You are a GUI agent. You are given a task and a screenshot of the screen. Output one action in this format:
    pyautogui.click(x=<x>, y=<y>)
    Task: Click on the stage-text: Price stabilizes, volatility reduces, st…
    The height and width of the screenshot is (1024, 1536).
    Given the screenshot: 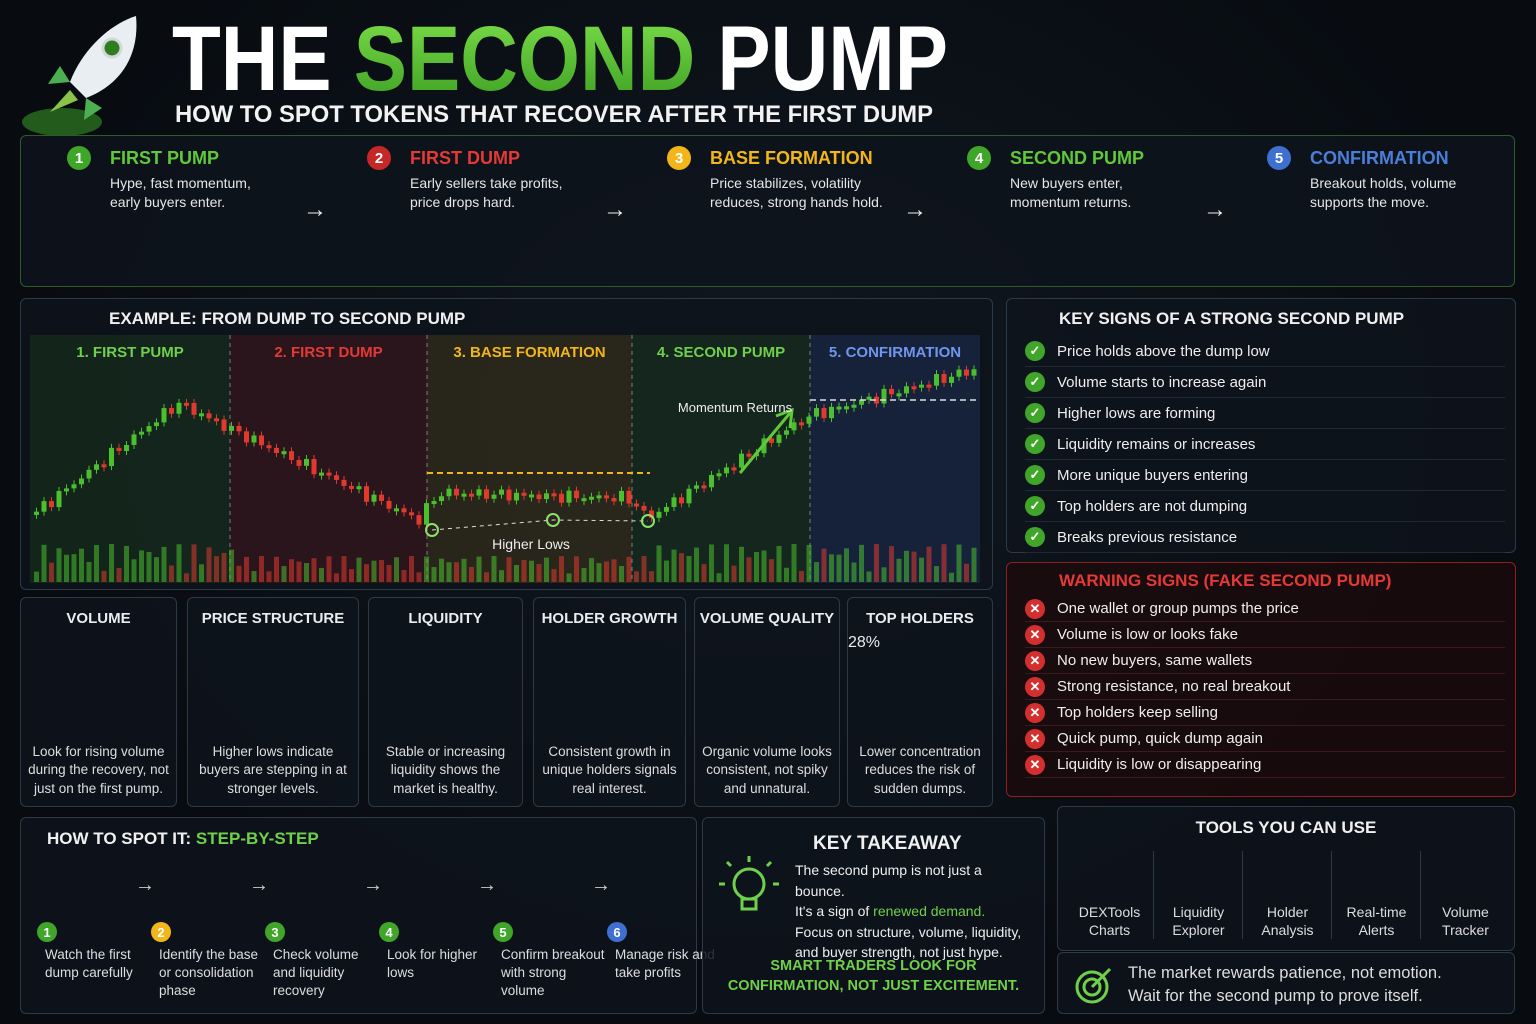 What is the action you would take?
    pyautogui.click(x=796, y=192)
    